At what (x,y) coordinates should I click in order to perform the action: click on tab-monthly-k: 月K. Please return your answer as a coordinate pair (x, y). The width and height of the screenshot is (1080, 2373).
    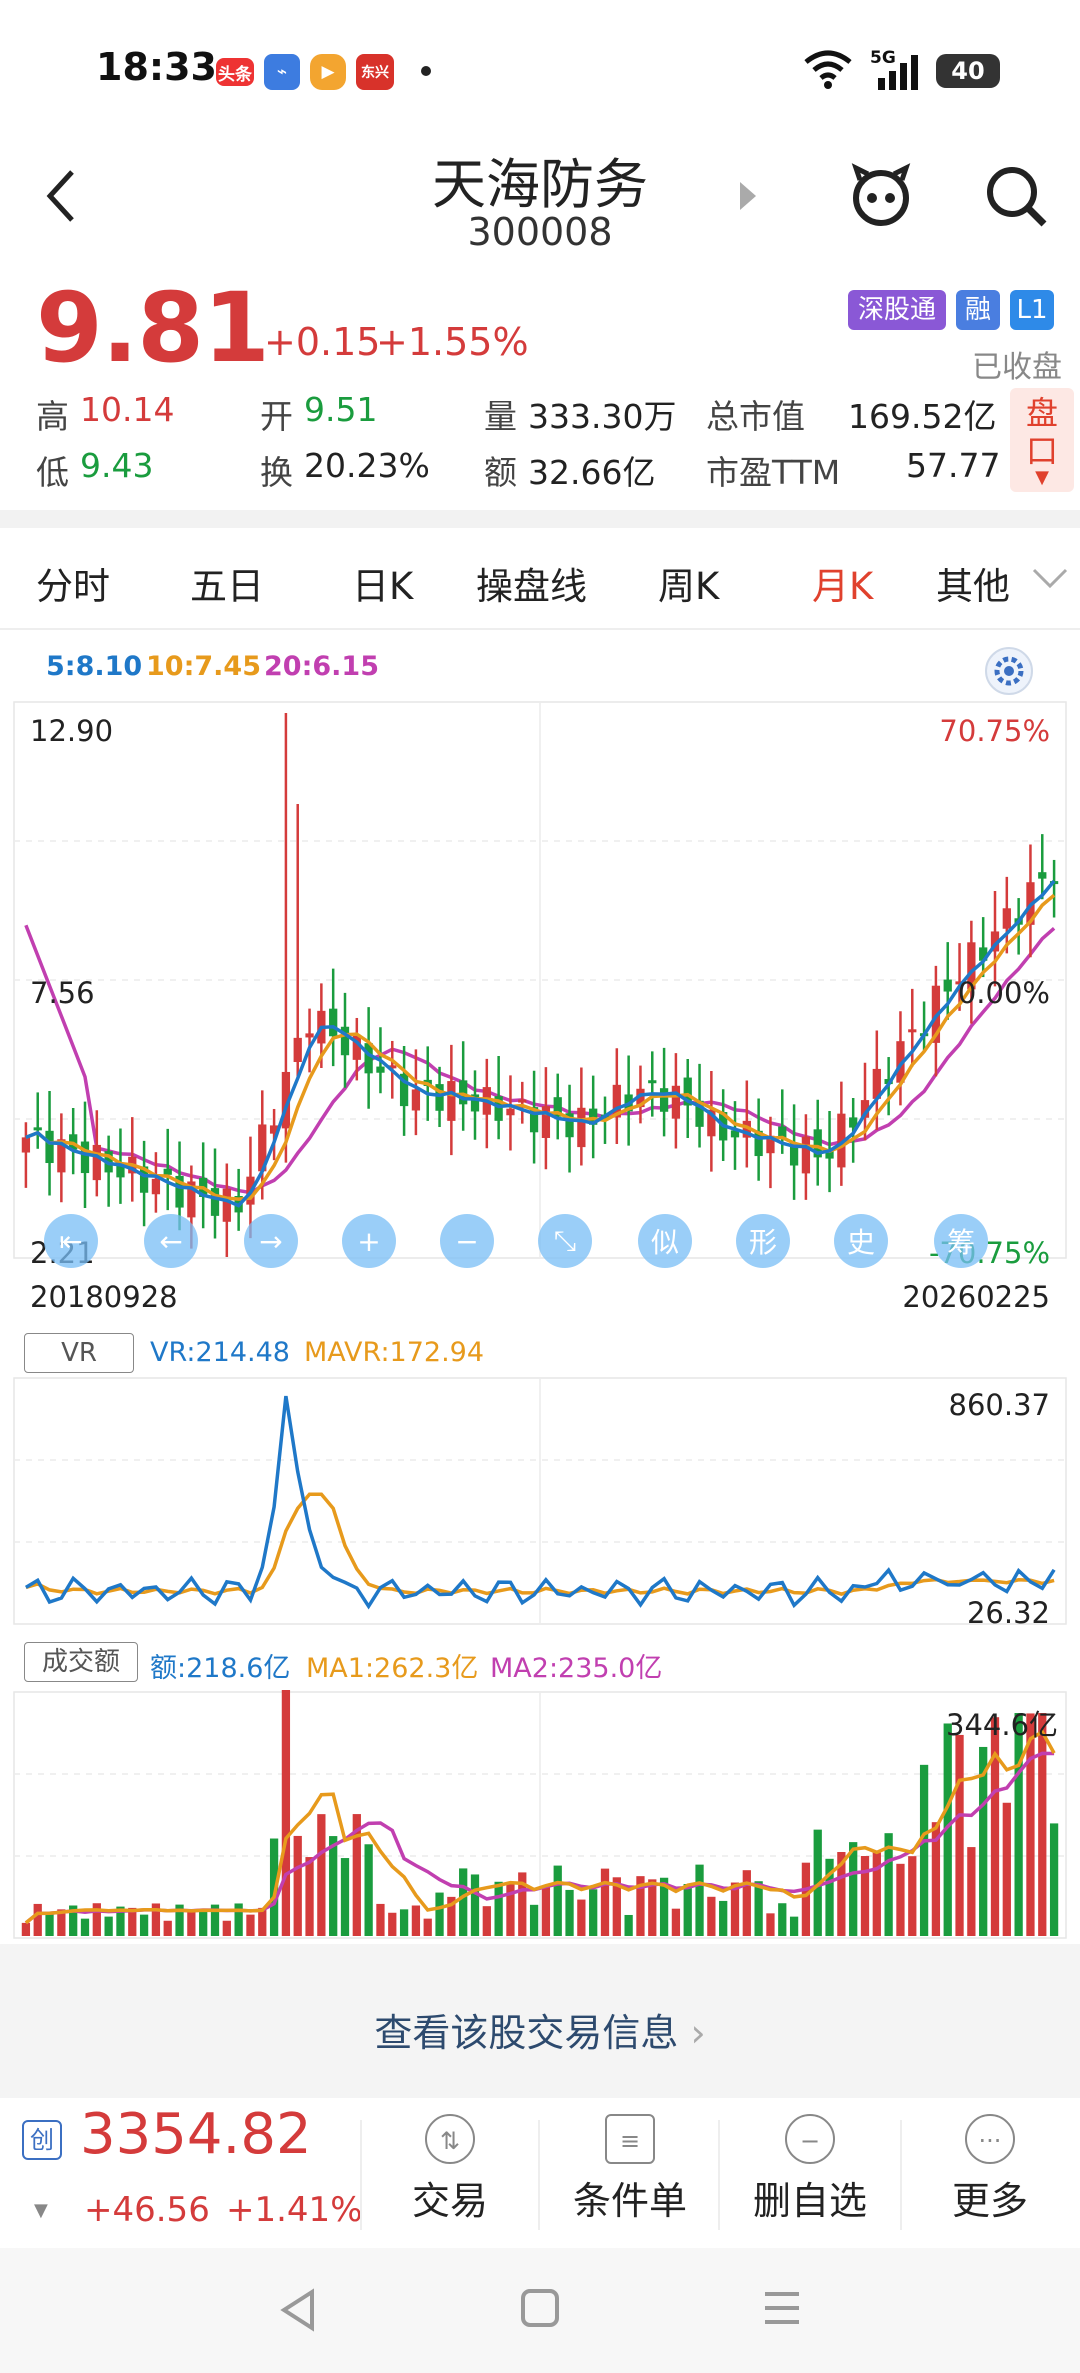
    Looking at the image, I should click on (843, 586).